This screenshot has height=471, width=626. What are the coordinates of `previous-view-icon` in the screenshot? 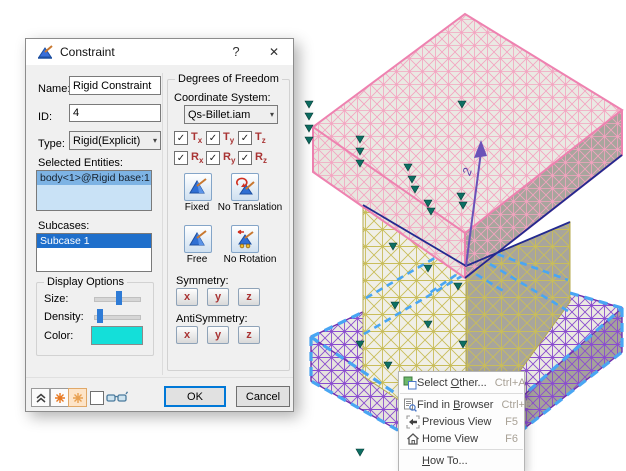 It's located at (412, 421).